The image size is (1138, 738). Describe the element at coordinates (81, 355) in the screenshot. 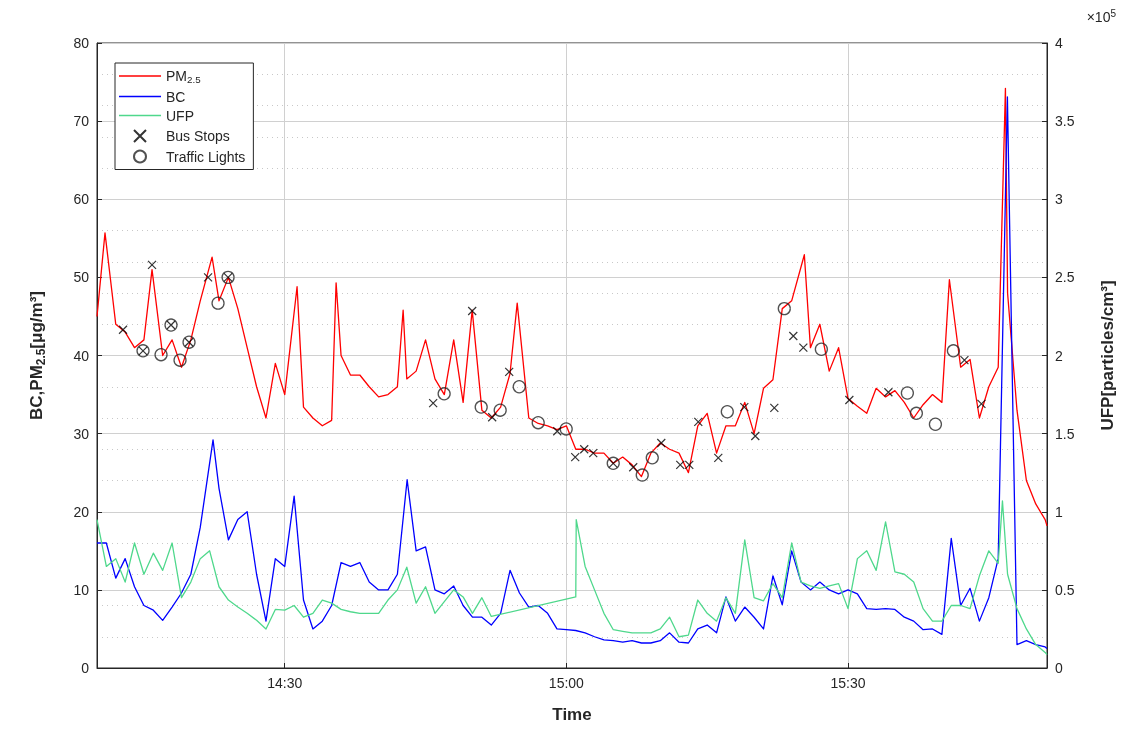

I see `y-tick-label: 40` at that location.